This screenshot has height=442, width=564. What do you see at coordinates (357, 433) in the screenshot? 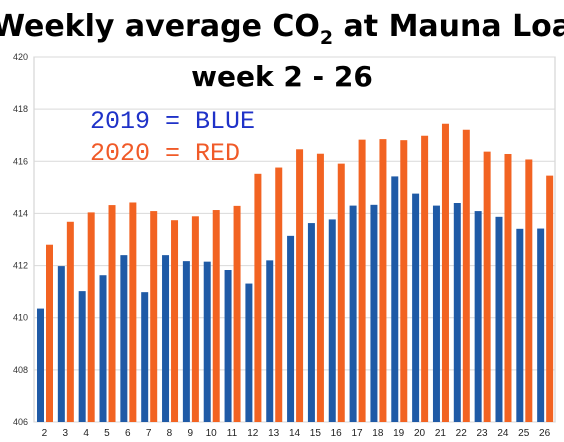
I see `x-tick-label: 17` at bounding box center [357, 433].